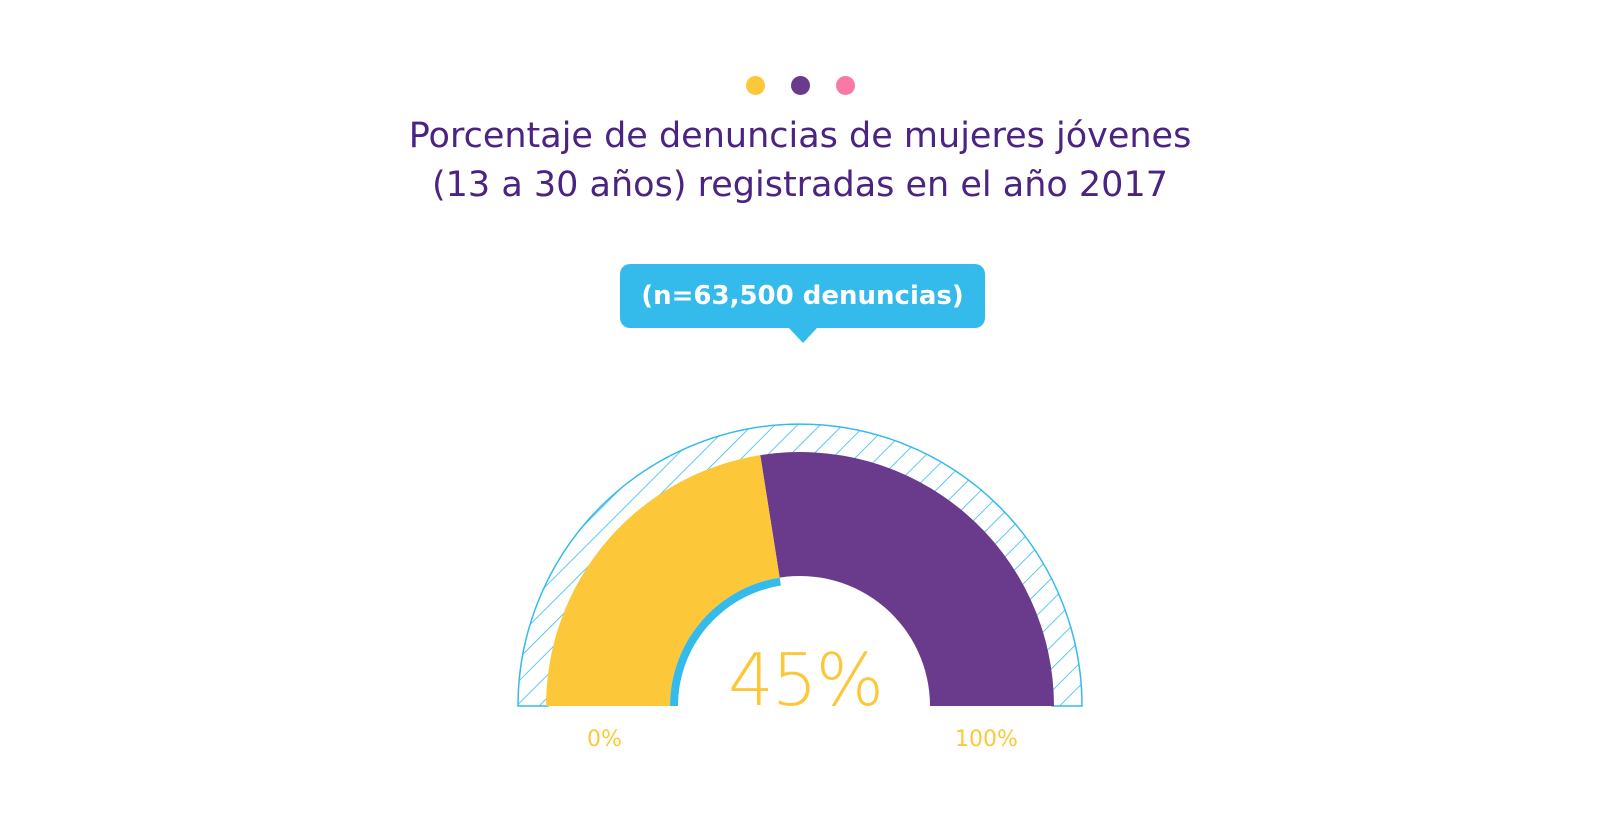  Describe the element at coordinates (725, 641) in the screenshot. I see `gauge-inner-accent-arc` at that location.